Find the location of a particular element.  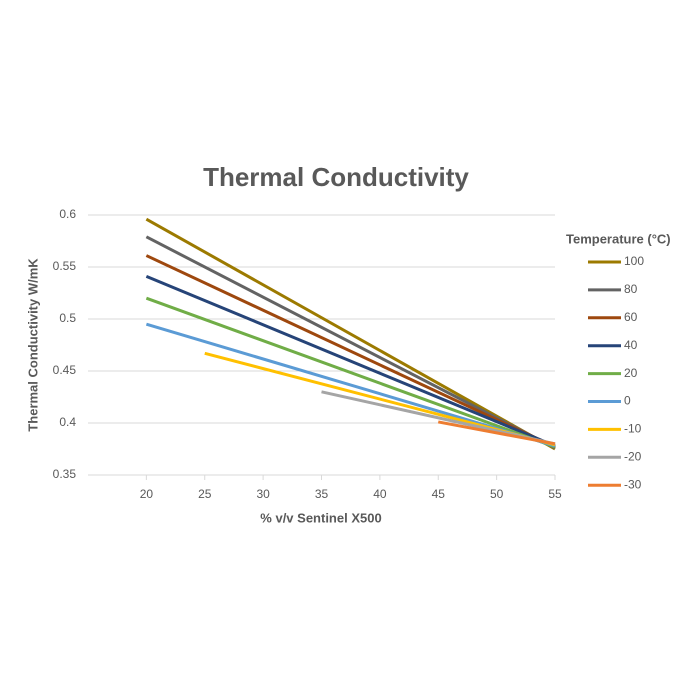

legend-title: Temperature (°C) is located at coordinates (618, 238).